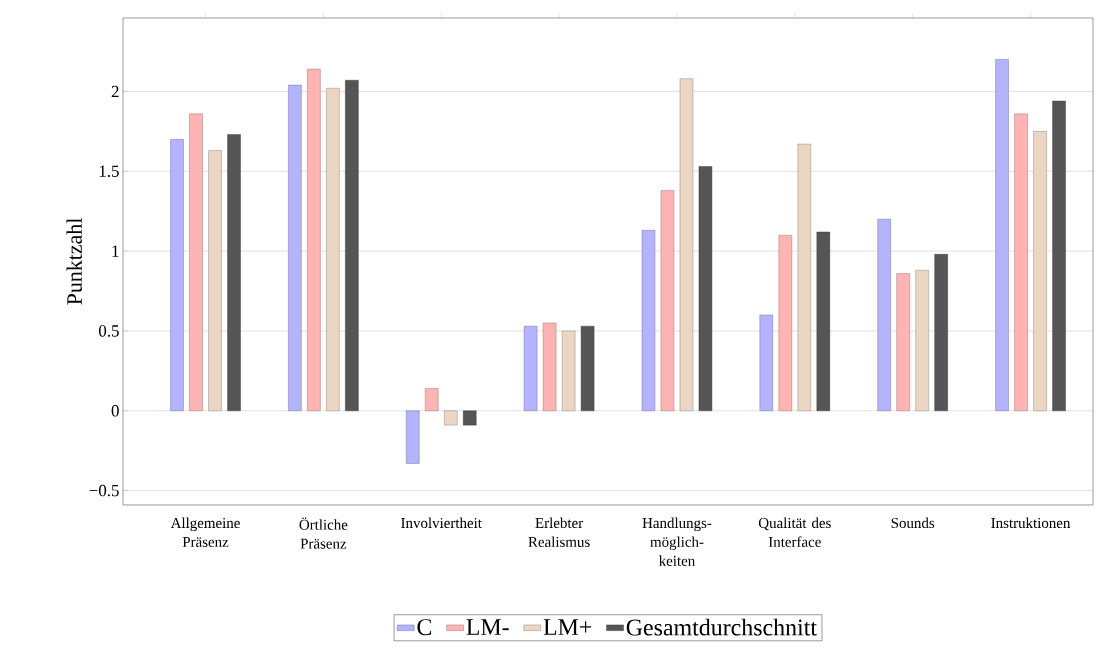 Image resolution: width=1103 pixels, height=661 pixels. Describe the element at coordinates (115, 251) in the screenshot. I see `y-tick-label: 1` at that location.